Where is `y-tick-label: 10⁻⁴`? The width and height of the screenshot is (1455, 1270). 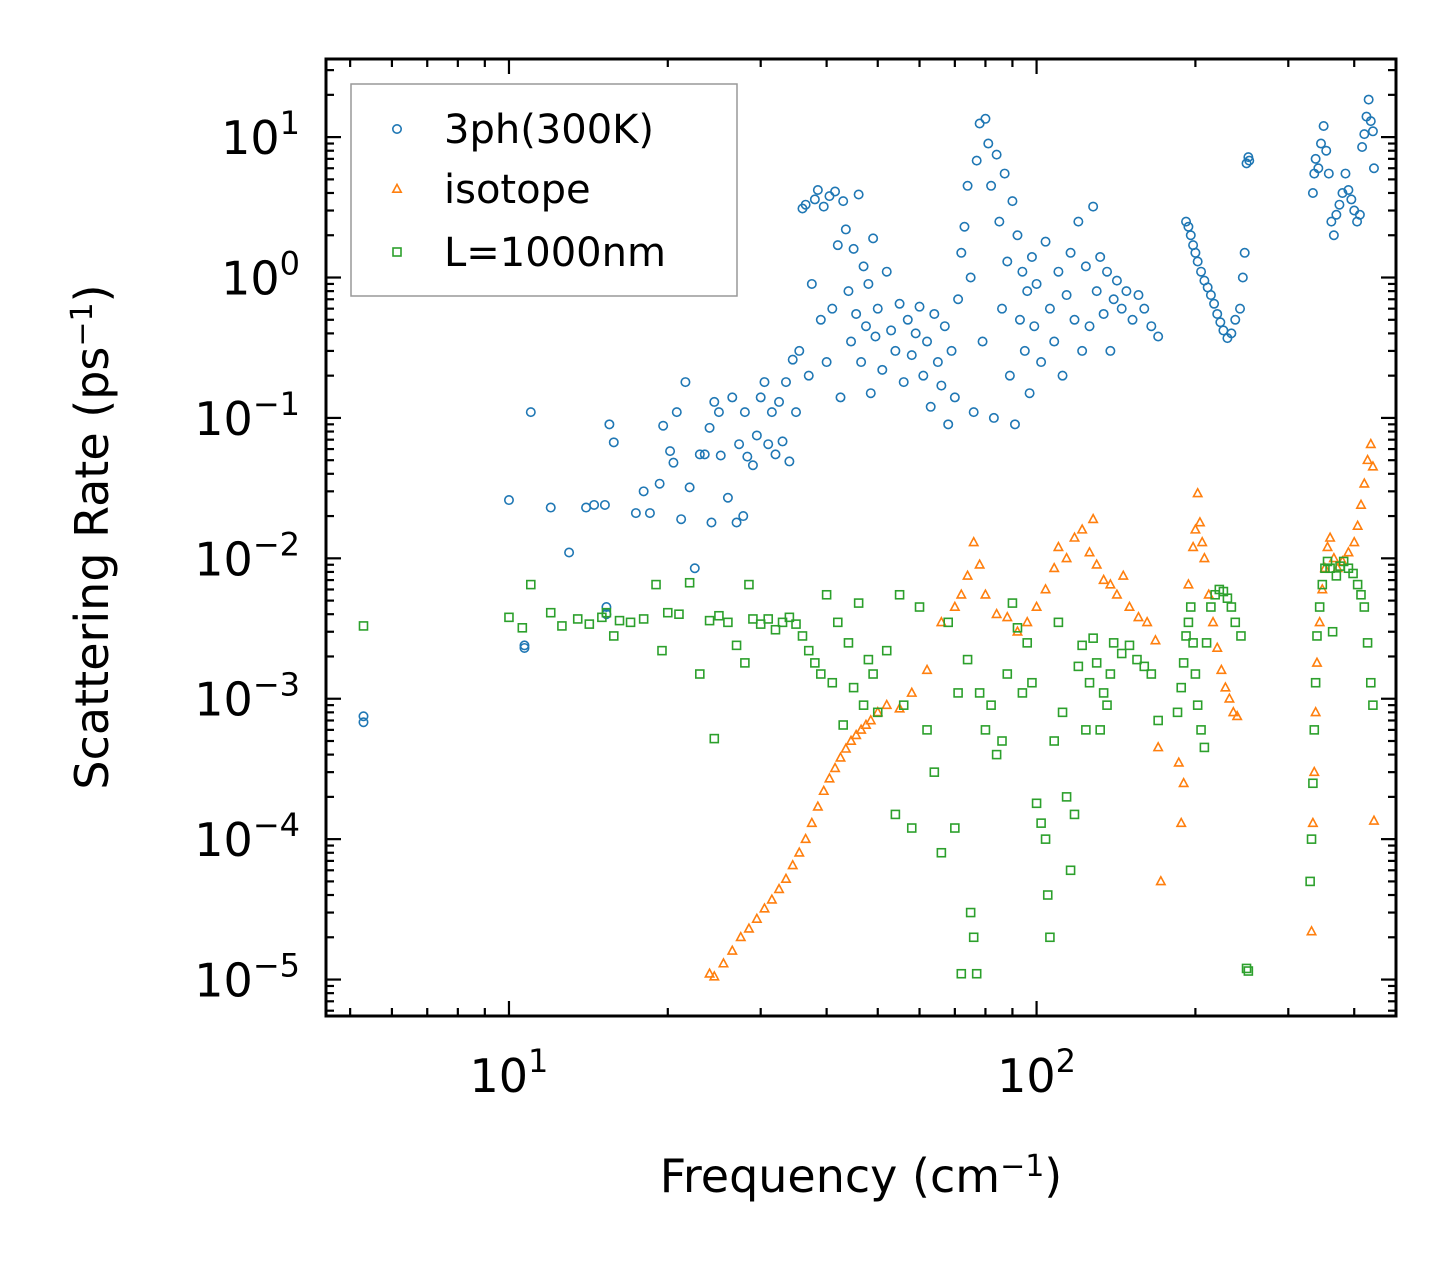 y-tick-label: 10⁻⁴ is located at coordinates (247, 836).